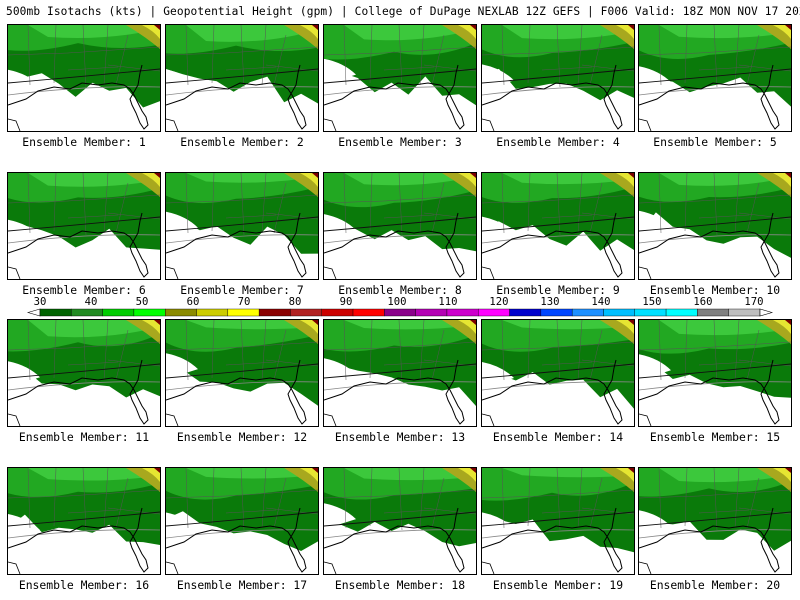 The height and width of the screenshot is (600, 800). What do you see at coordinates (558, 437) in the screenshot?
I see `ensemble-member-label: Ensemble Member: 14` at bounding box center [558, 437].